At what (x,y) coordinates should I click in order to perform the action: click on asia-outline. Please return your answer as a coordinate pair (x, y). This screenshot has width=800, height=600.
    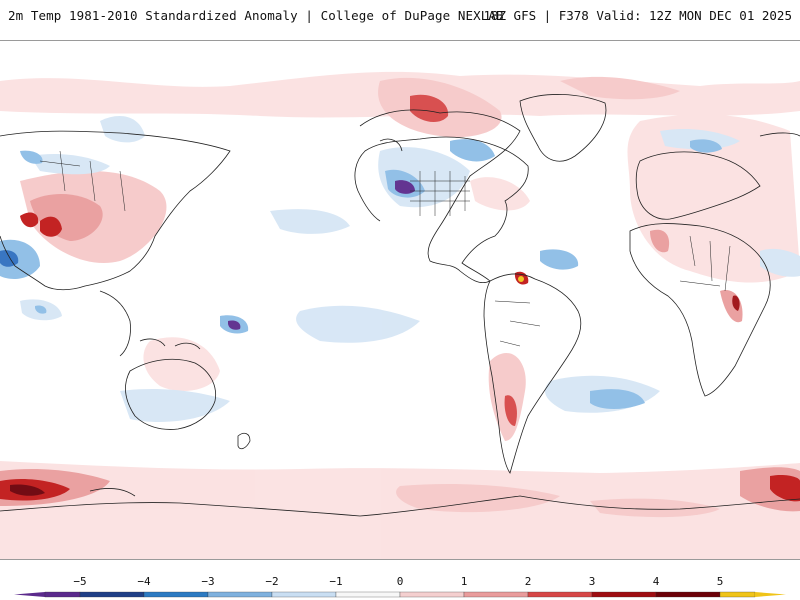
    Looking at the image, I should click on (115, 210).